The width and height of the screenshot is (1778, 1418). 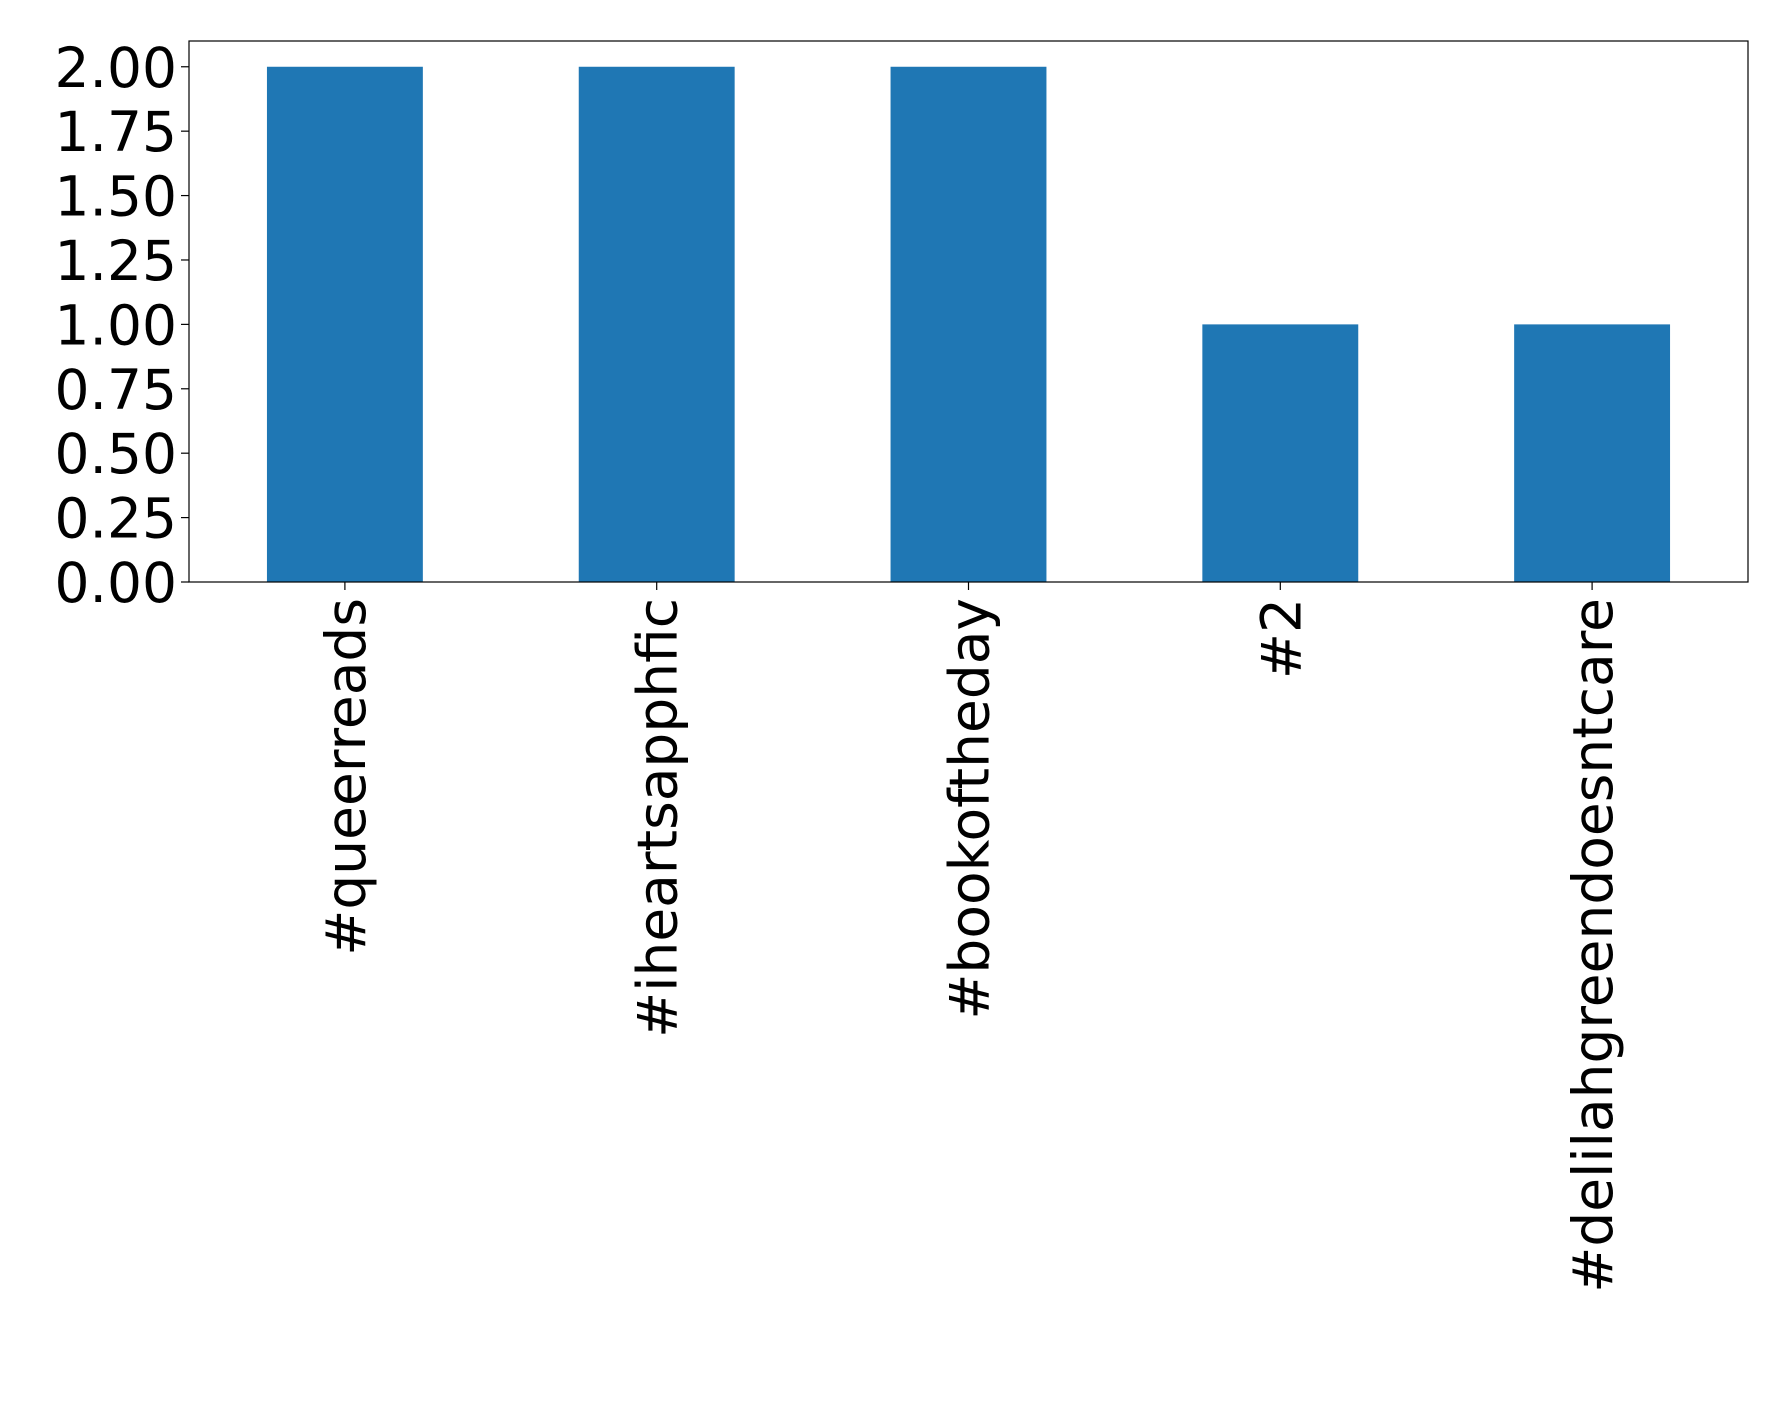 What do you see at coordinates (1593, 945) in the screenshot?
I see `x-tick-label: #delilahgreendoesntcare` at bounding box center [1593, 945].